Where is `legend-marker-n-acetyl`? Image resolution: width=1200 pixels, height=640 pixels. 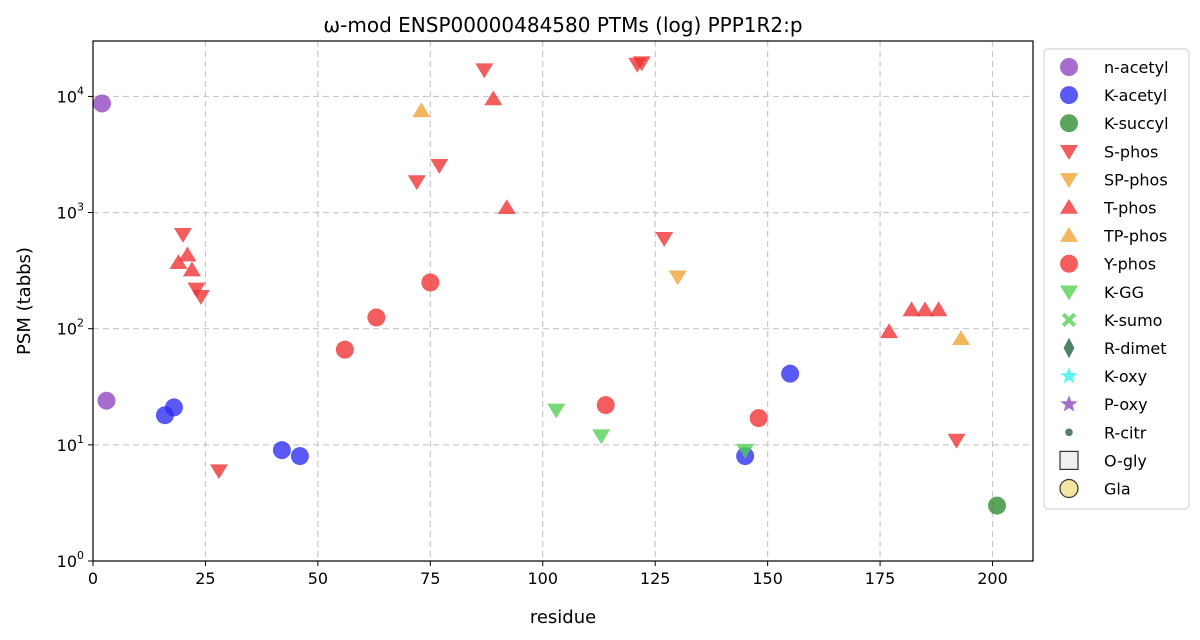
legend-marker-n-acetyl is located at coordinates (1069, 67).